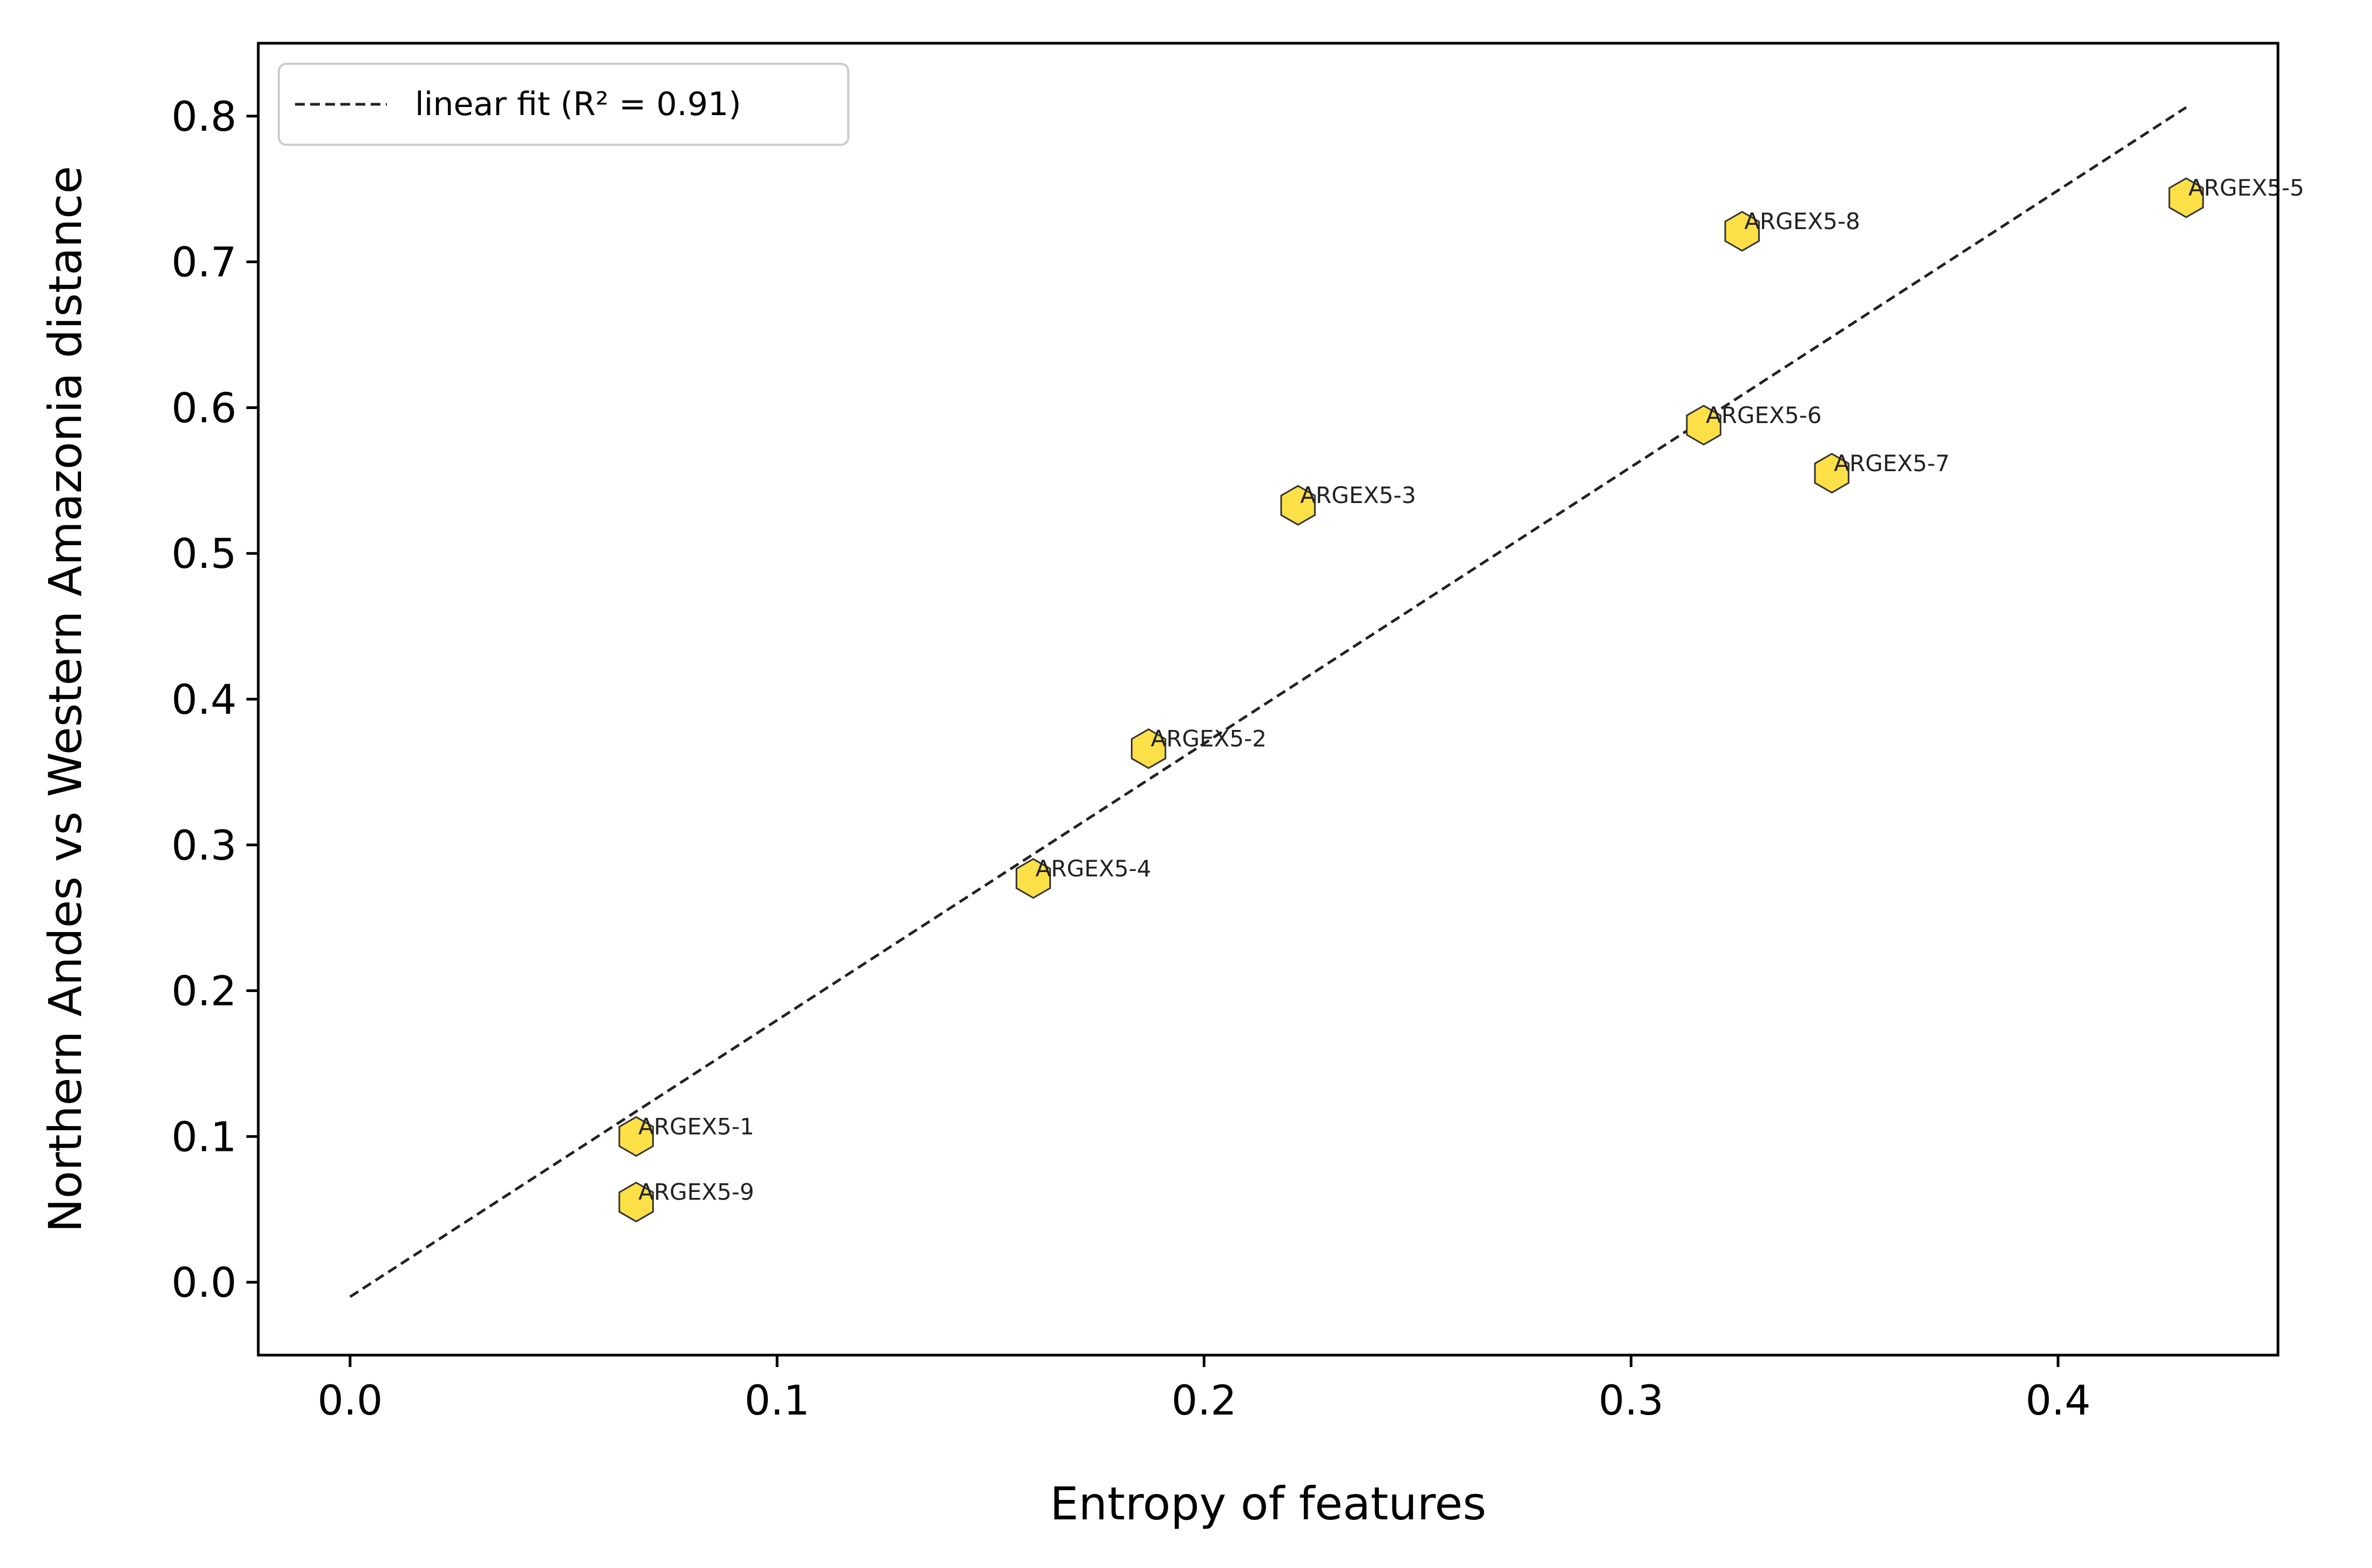 Image resolution: width=2372 pixels, height=1568 pixels. Describe the element at coordinates (2058, 1400) in the screenshot. I see `x-tick-label: 0.4` at that location.